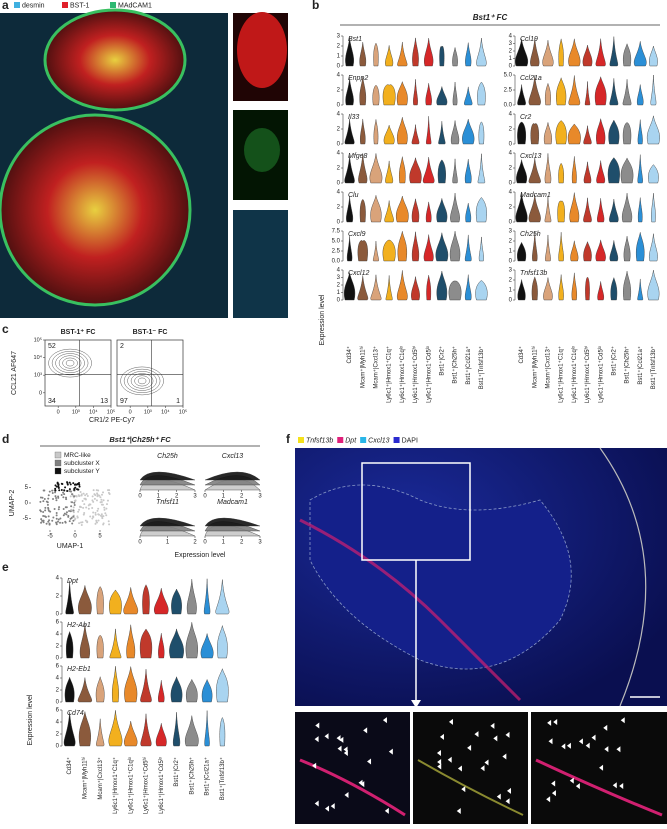  I want to click on y-tick-label: 0.0, so click(508, 106).